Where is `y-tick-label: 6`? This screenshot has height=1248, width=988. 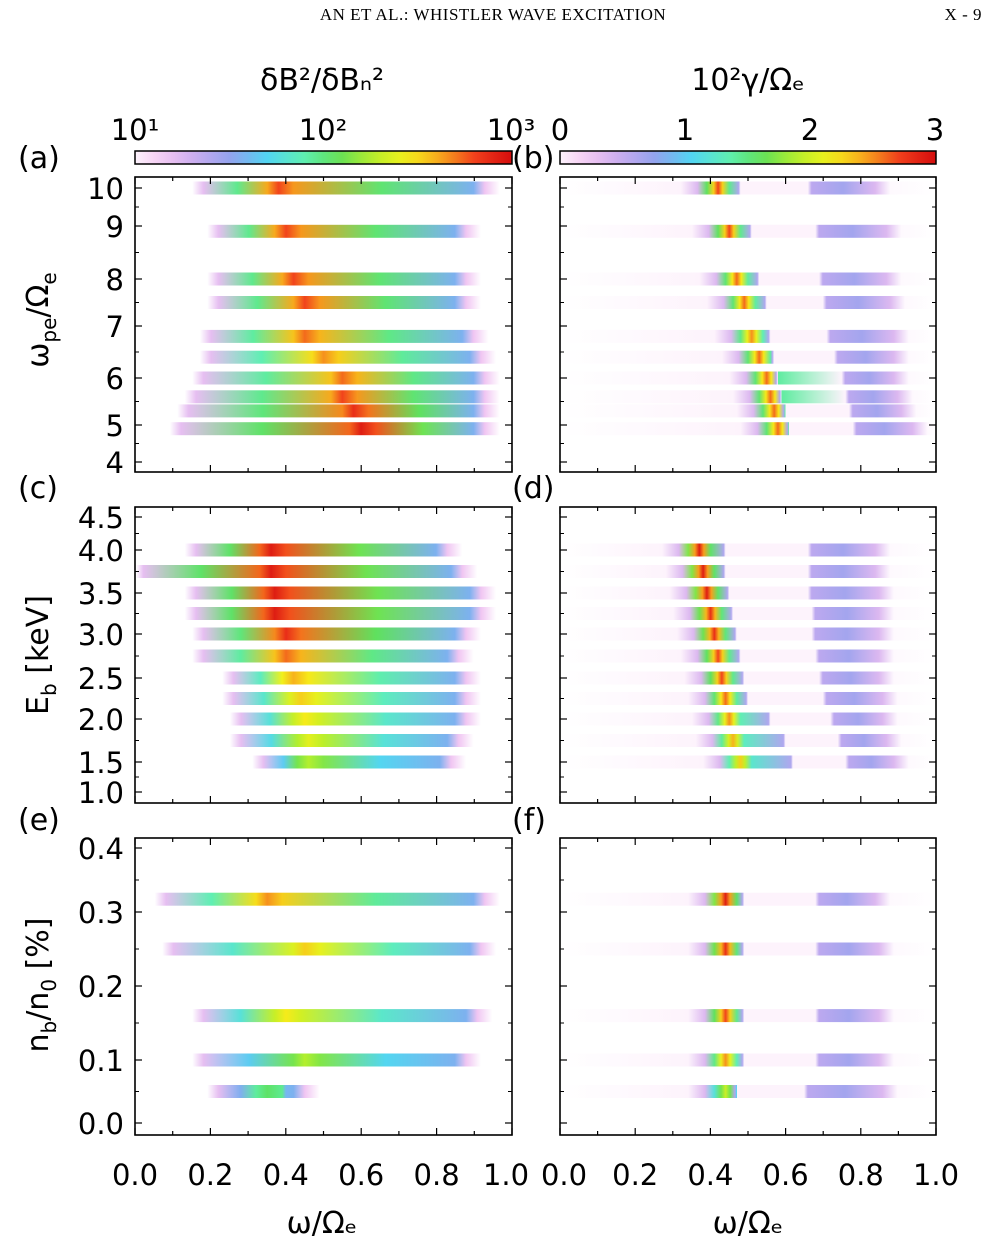 y-tick-label: 6 is located at coordinates (115, 379).